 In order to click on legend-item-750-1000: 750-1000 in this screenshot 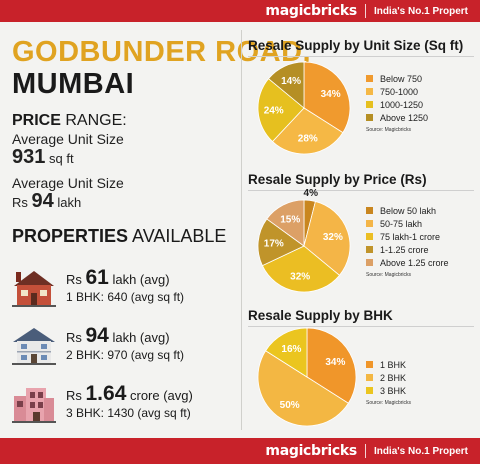, I will do `click(397, 91)`.